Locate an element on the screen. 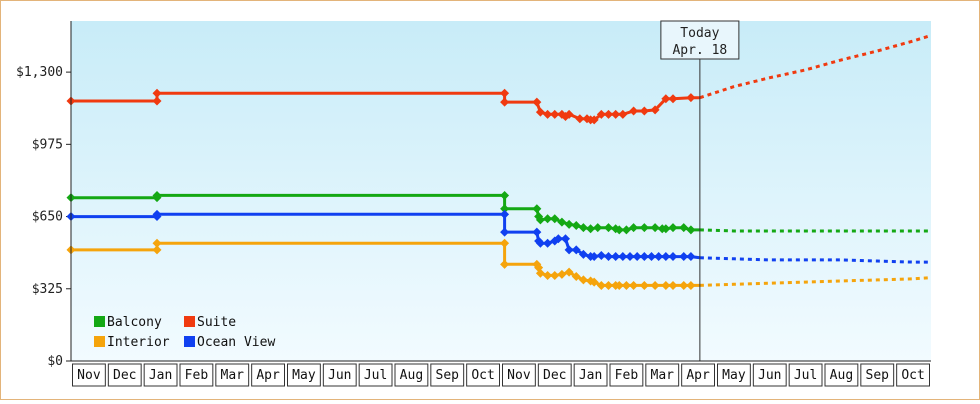 Image resolution: width=980 pixels, height=404 pixels. x-tick-label: Jan is located at coordinates (590, 375).